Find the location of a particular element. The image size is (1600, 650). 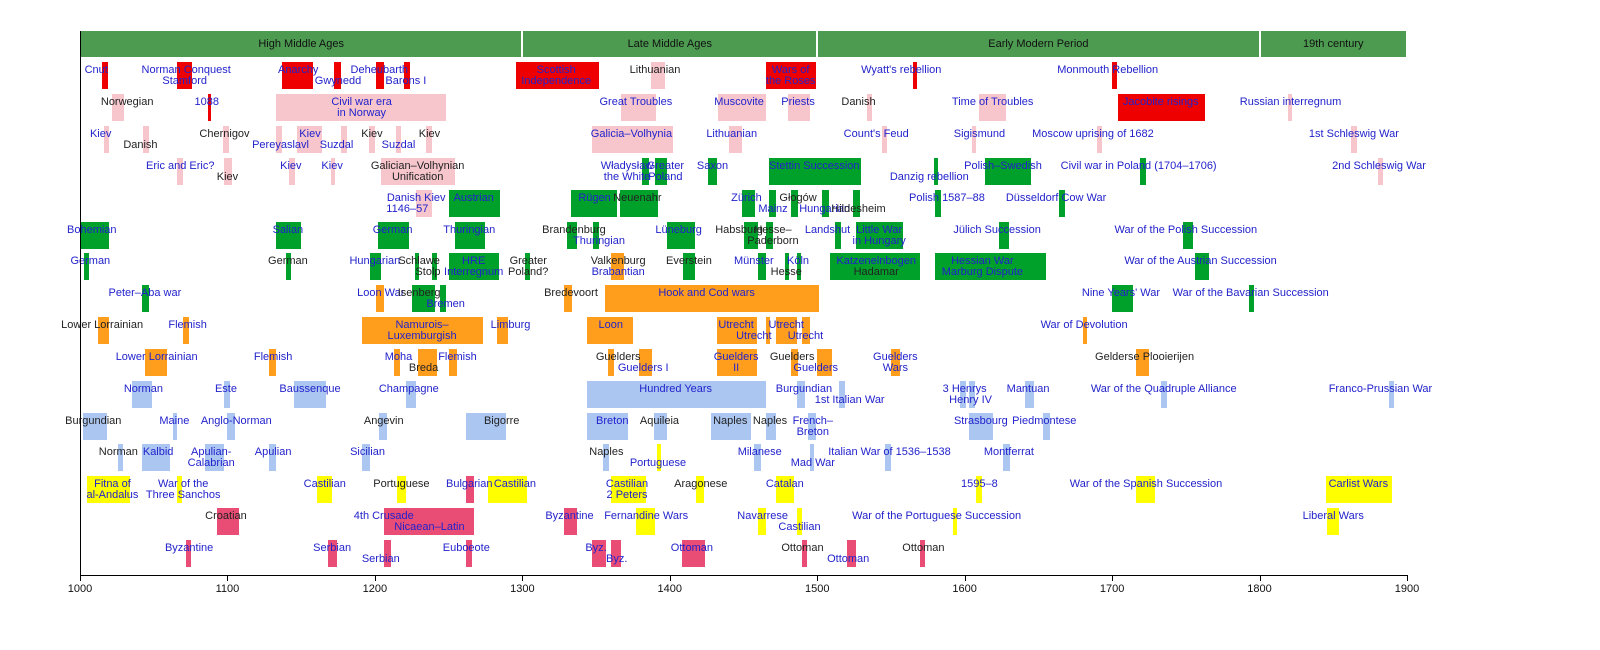

timeline-label: Sigismund is located at coordinates (979, 134).